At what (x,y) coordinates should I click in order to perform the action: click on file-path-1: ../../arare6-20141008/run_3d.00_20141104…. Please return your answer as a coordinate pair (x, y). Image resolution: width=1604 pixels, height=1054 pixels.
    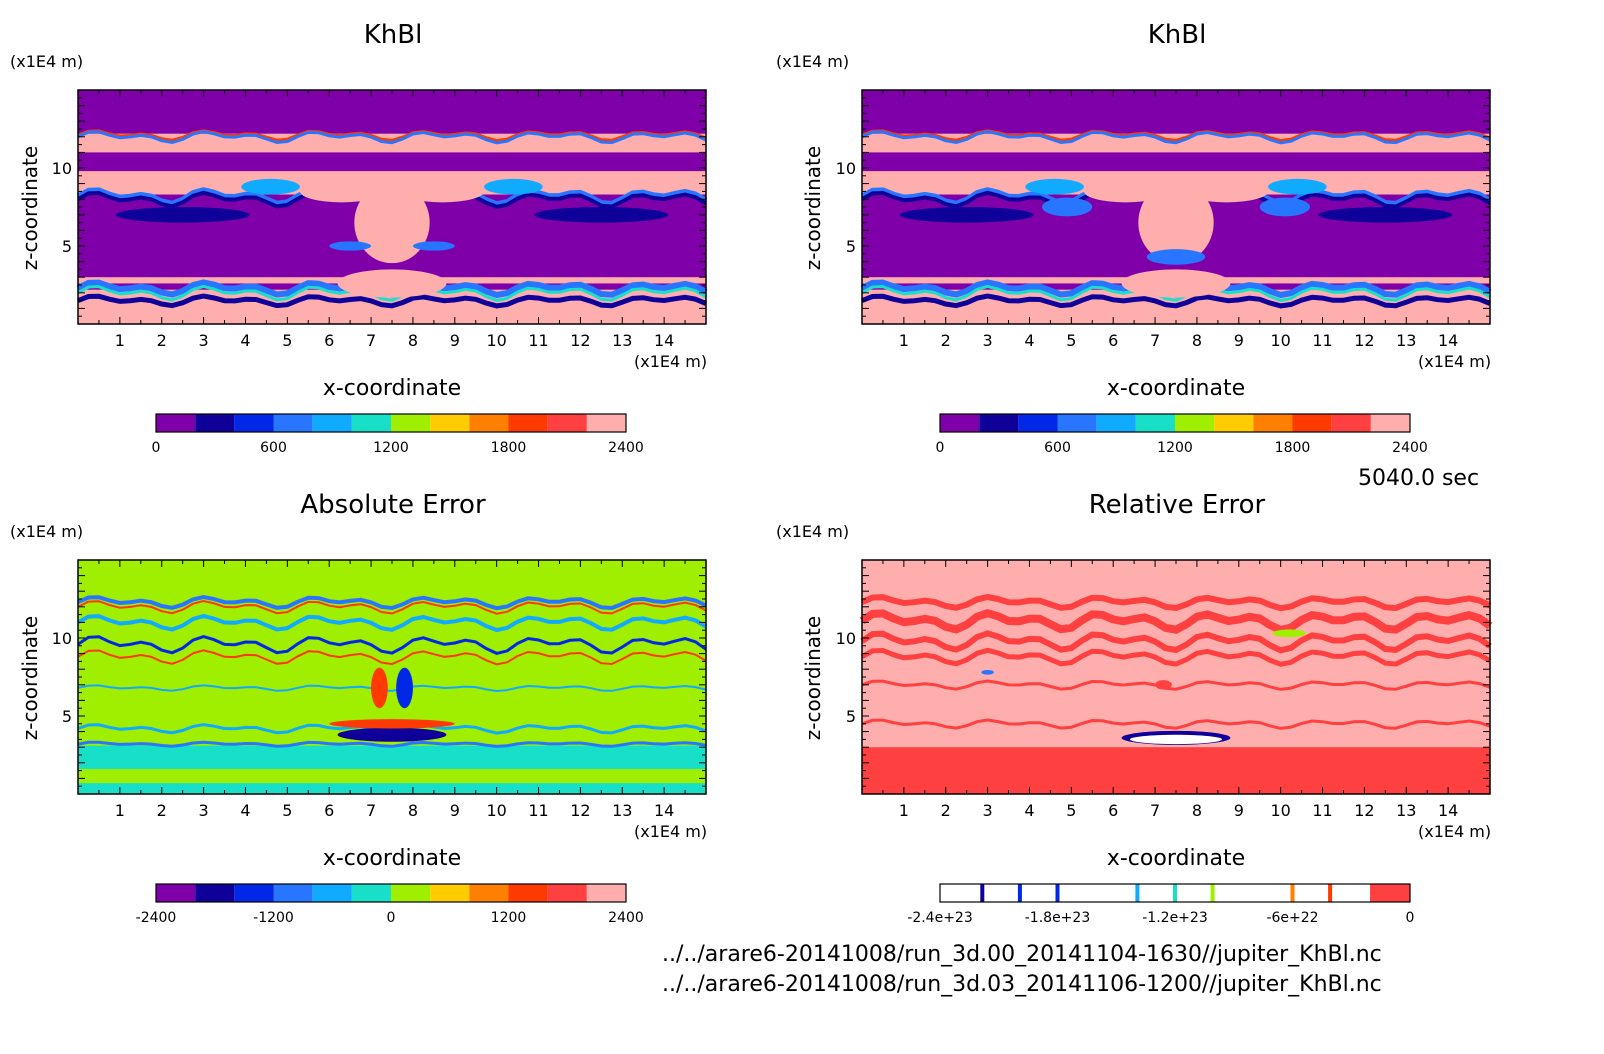
    Looking at the image, I should click on (1022, 954).